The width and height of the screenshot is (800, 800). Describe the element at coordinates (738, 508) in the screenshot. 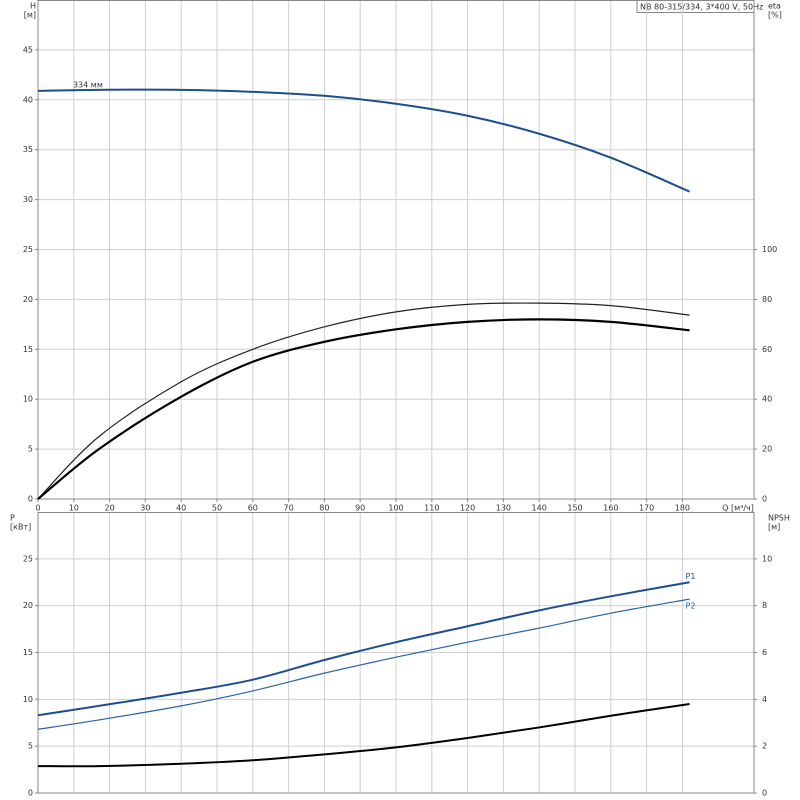

I see `x-axis-label: Q [м³/ч]` at that location.